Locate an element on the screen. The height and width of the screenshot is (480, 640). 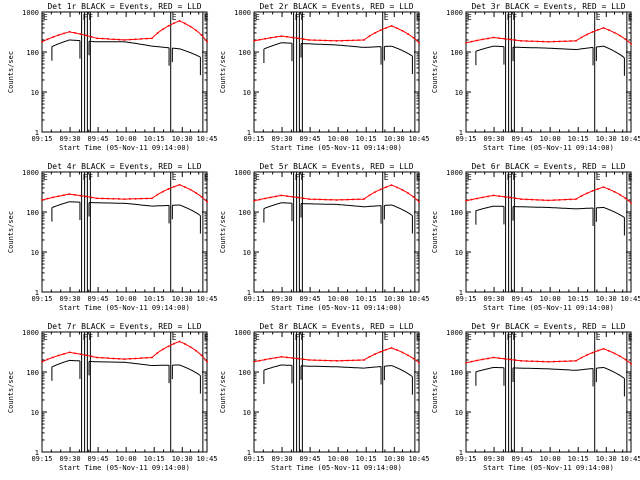
x-tick-label: 10:00 is located at coordinates (338, 139).